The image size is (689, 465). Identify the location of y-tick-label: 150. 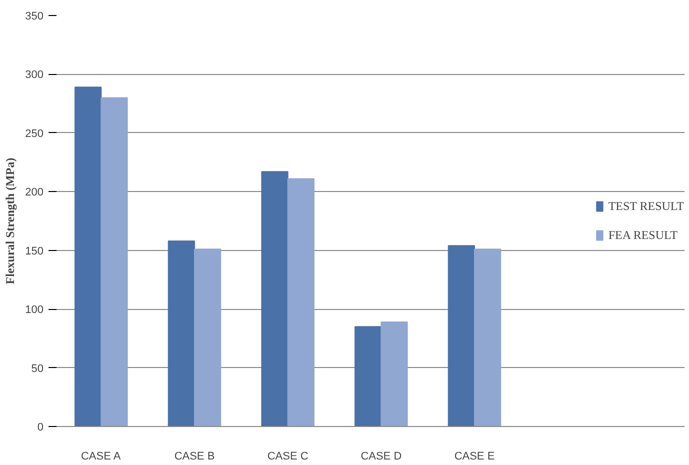
(34, 251).